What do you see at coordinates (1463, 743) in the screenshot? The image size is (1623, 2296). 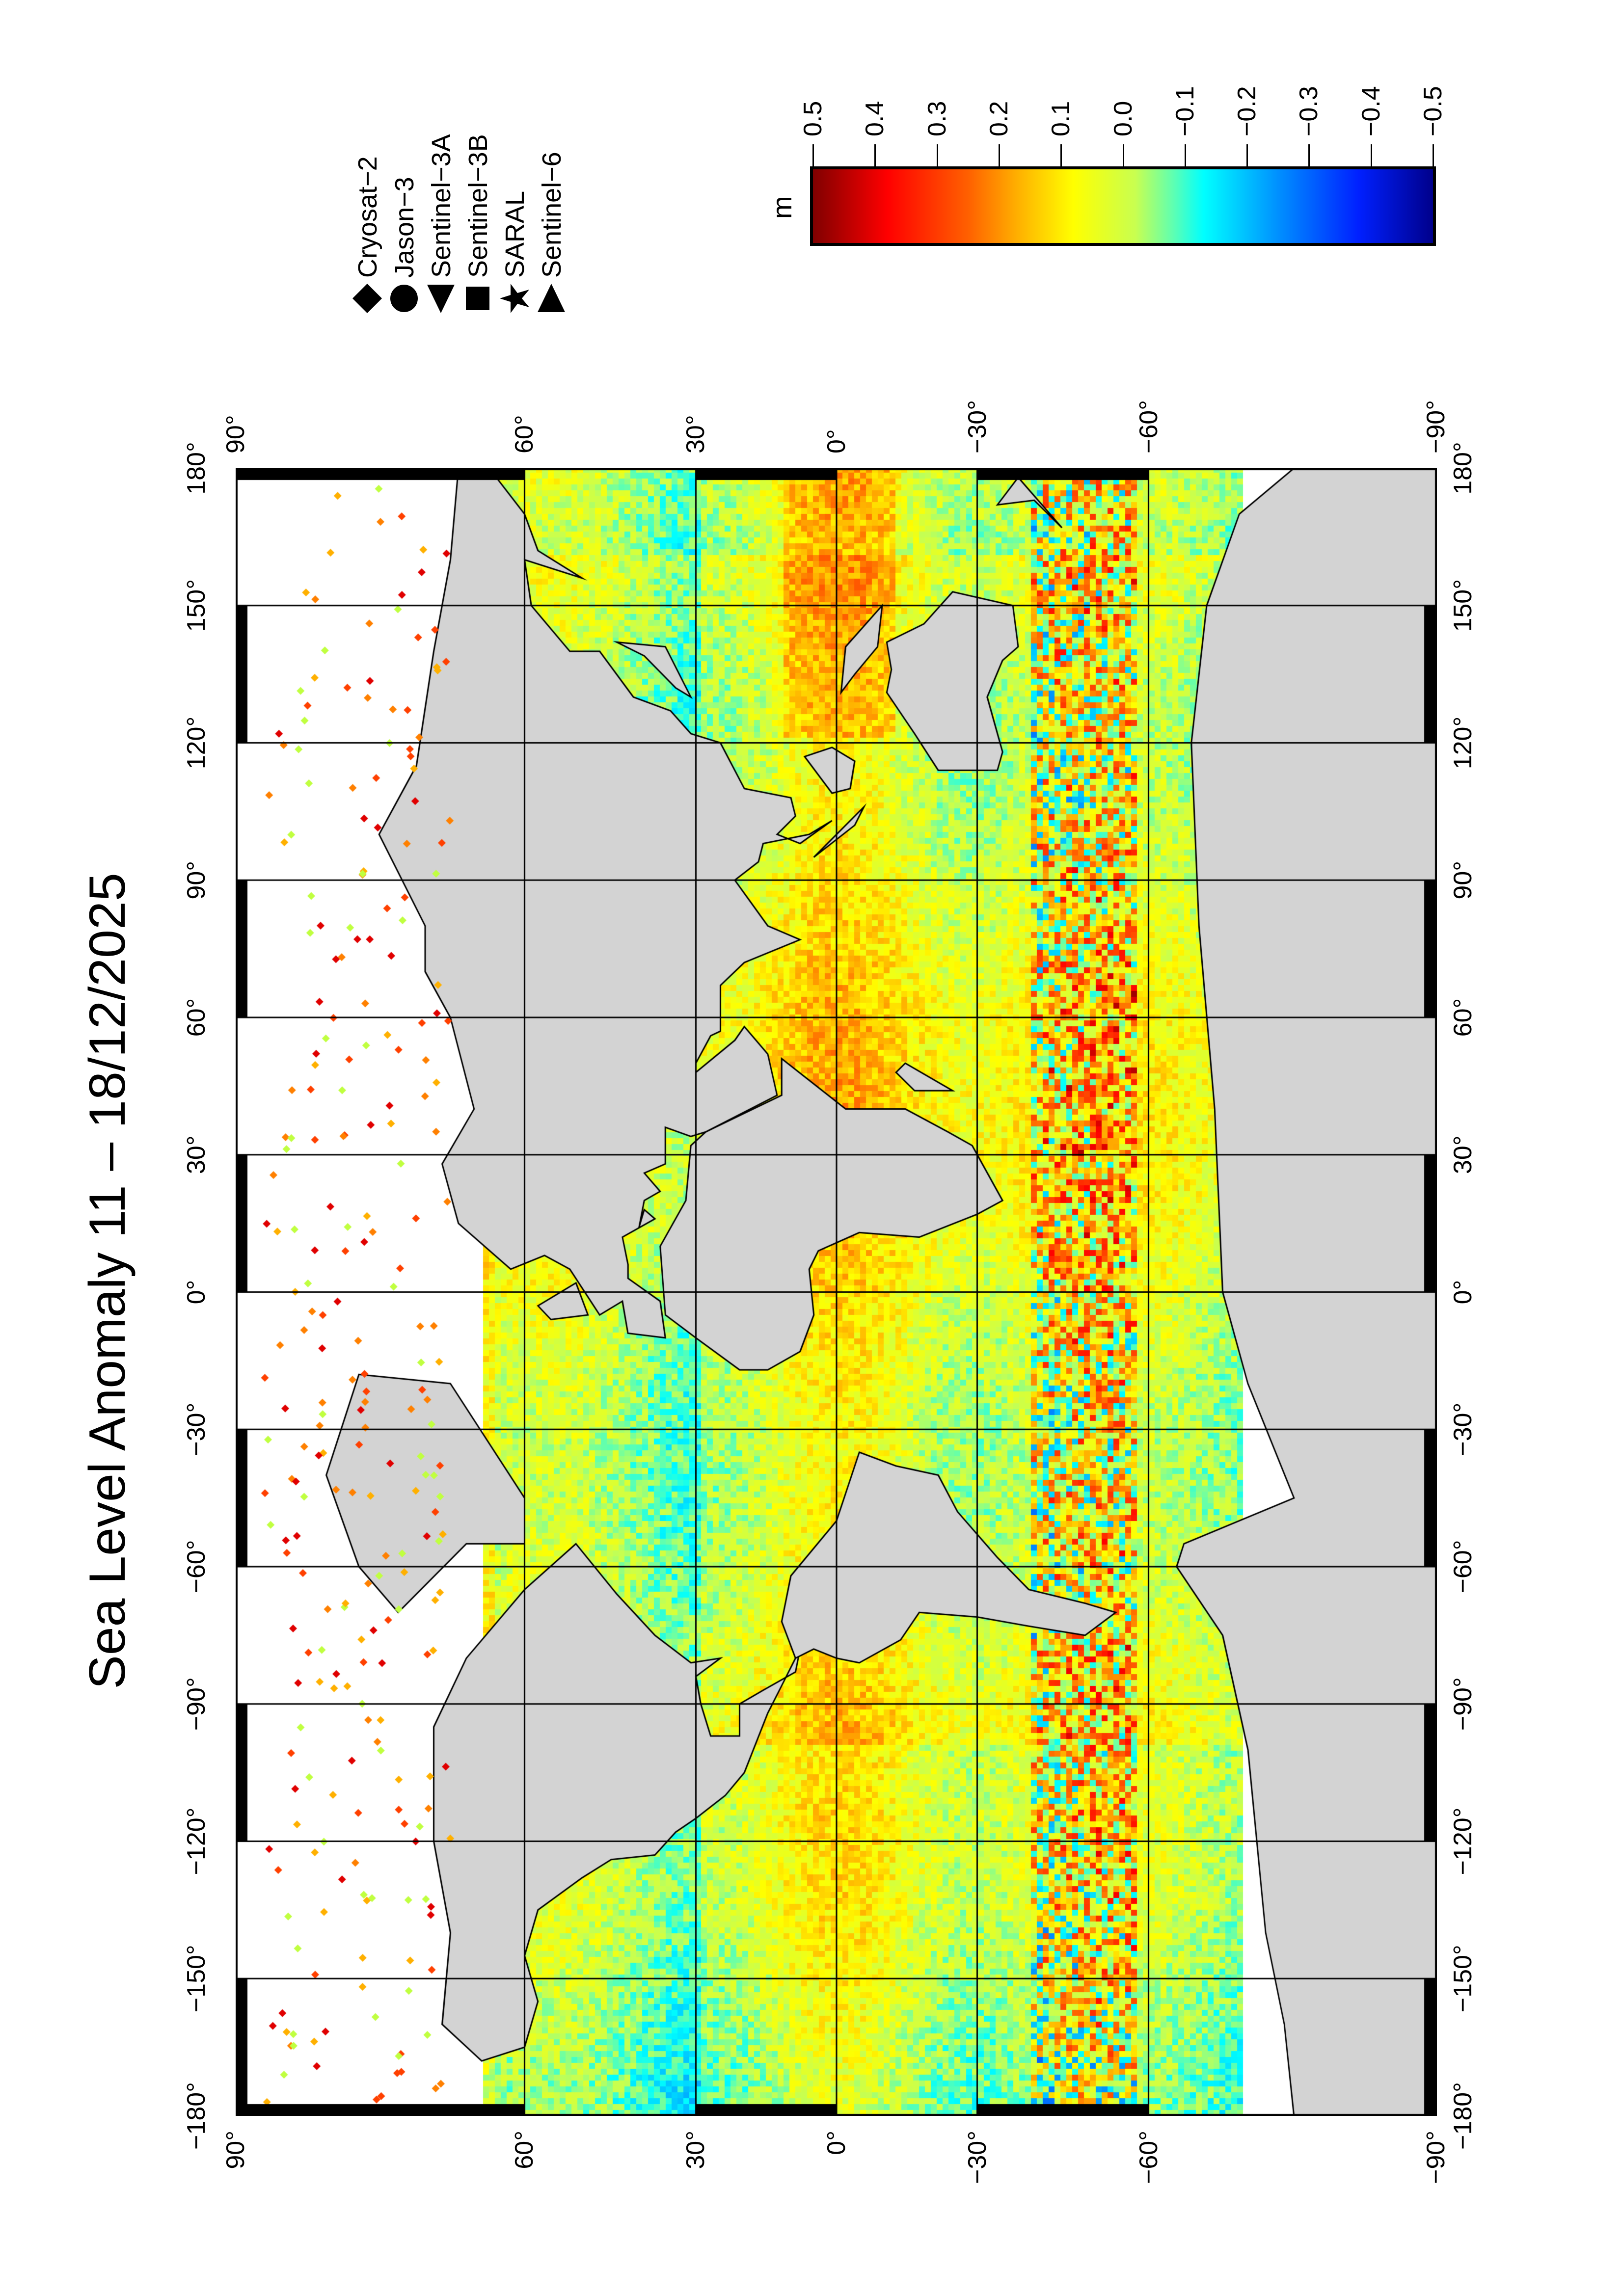 I see `lon-label-bottom: 120°` at bounding box center [1463, 743].